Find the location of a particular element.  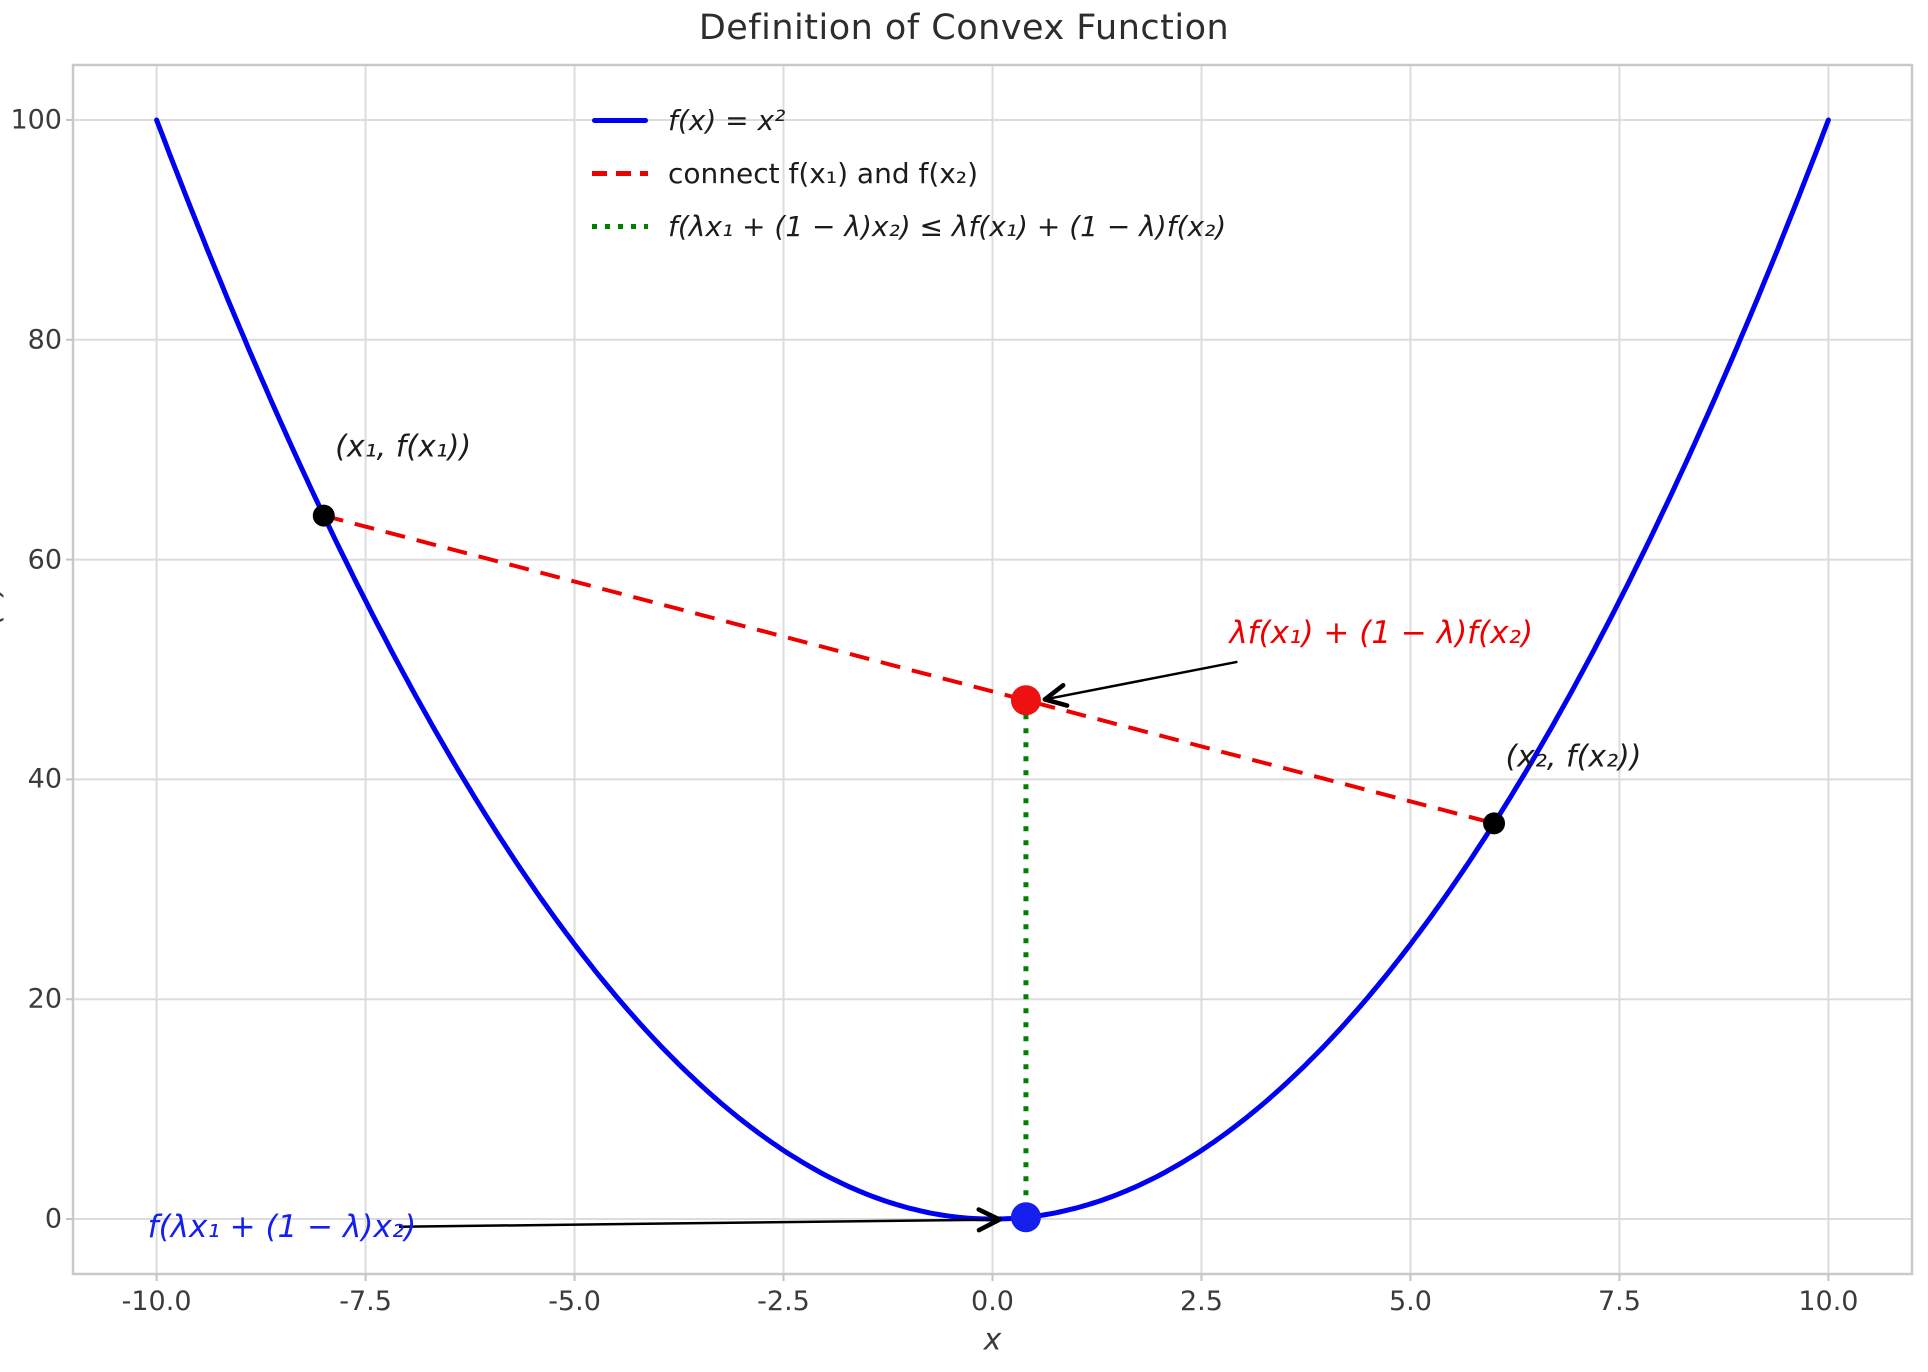

legend-item-label: connect f(x₁) and f(x₂) is located at coordinates (823, 173).